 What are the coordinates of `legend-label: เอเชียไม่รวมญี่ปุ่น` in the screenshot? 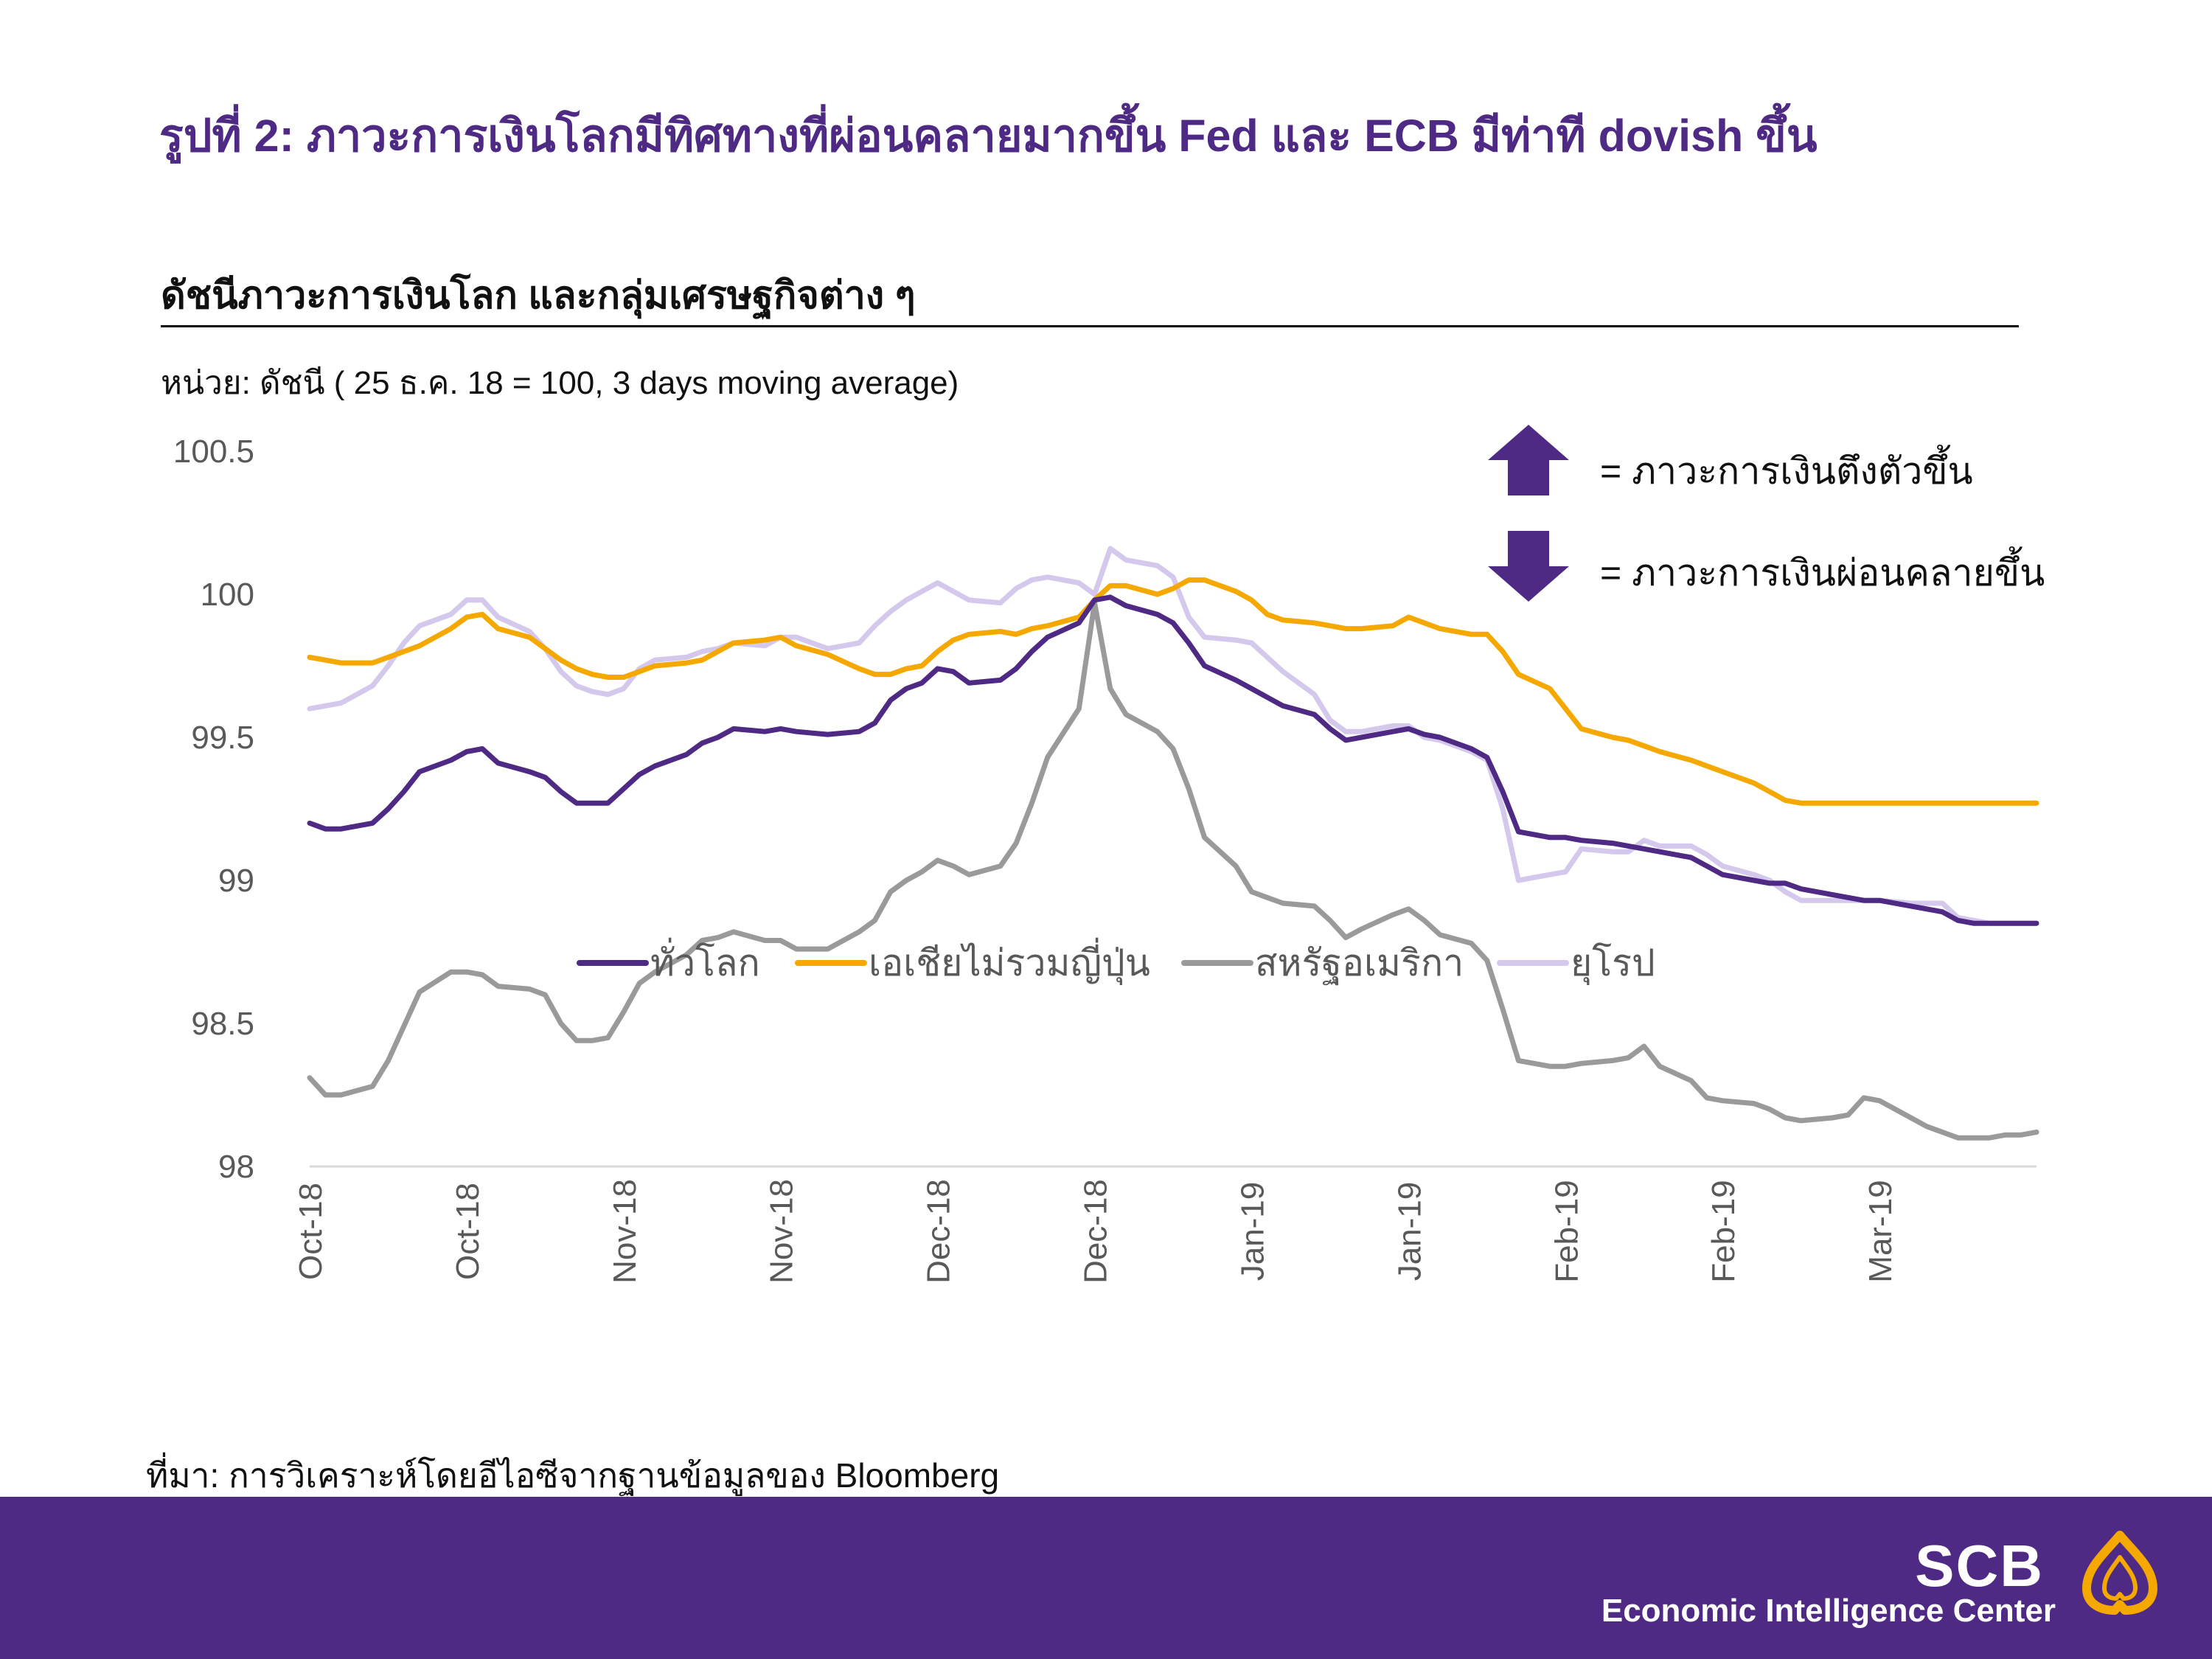 It's located at (1009, 961).